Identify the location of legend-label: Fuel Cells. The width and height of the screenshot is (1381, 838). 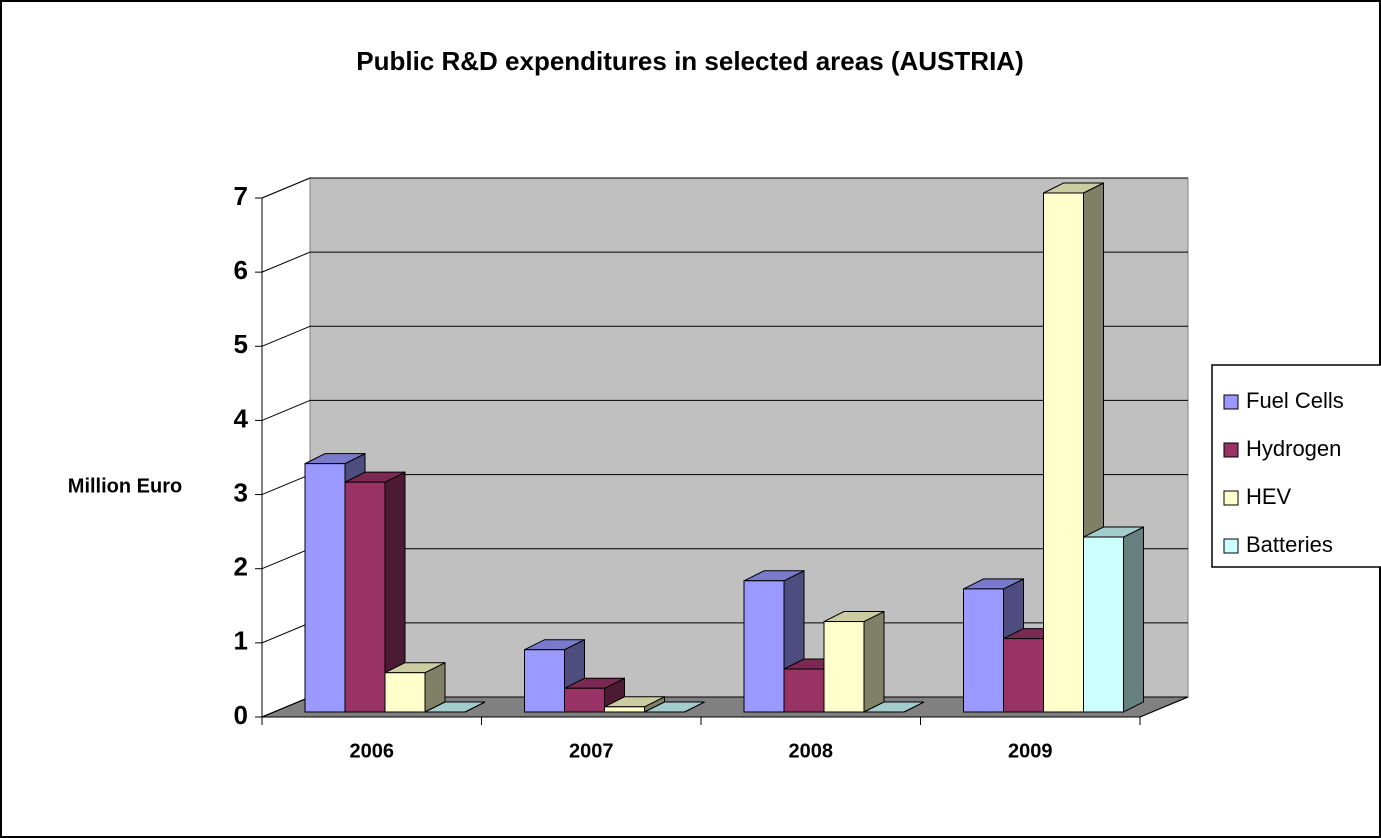
(1295, 400).